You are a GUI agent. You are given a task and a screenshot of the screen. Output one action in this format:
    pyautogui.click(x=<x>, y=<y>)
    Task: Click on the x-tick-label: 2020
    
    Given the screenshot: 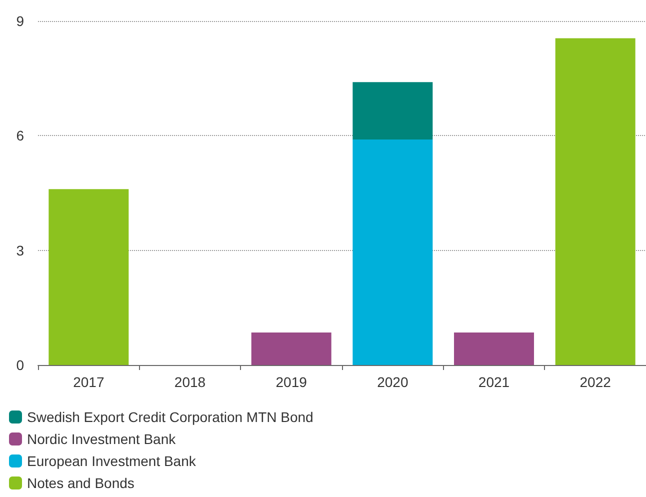 What is the action you would take?
    pyautogui.click(x=392, y=382)
    